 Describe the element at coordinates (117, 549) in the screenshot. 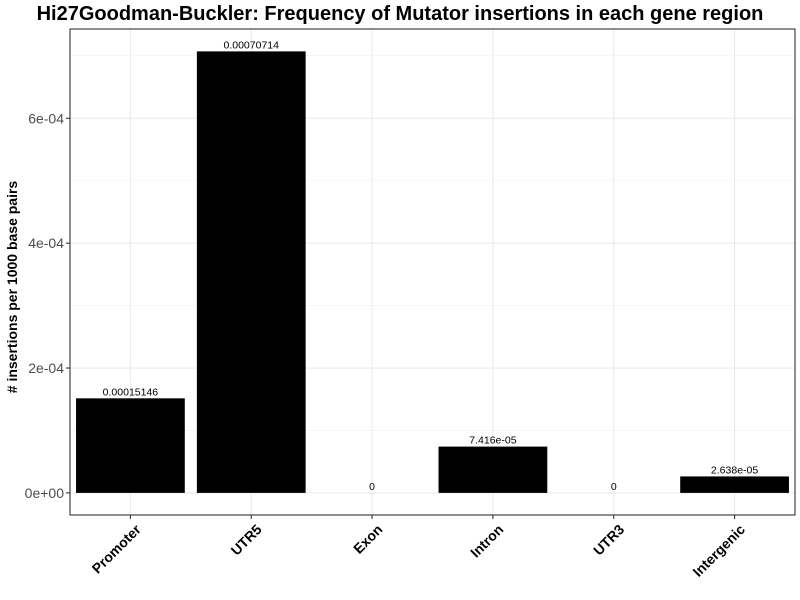

I see `x-tick-label-promoter: Promoter` at that location.